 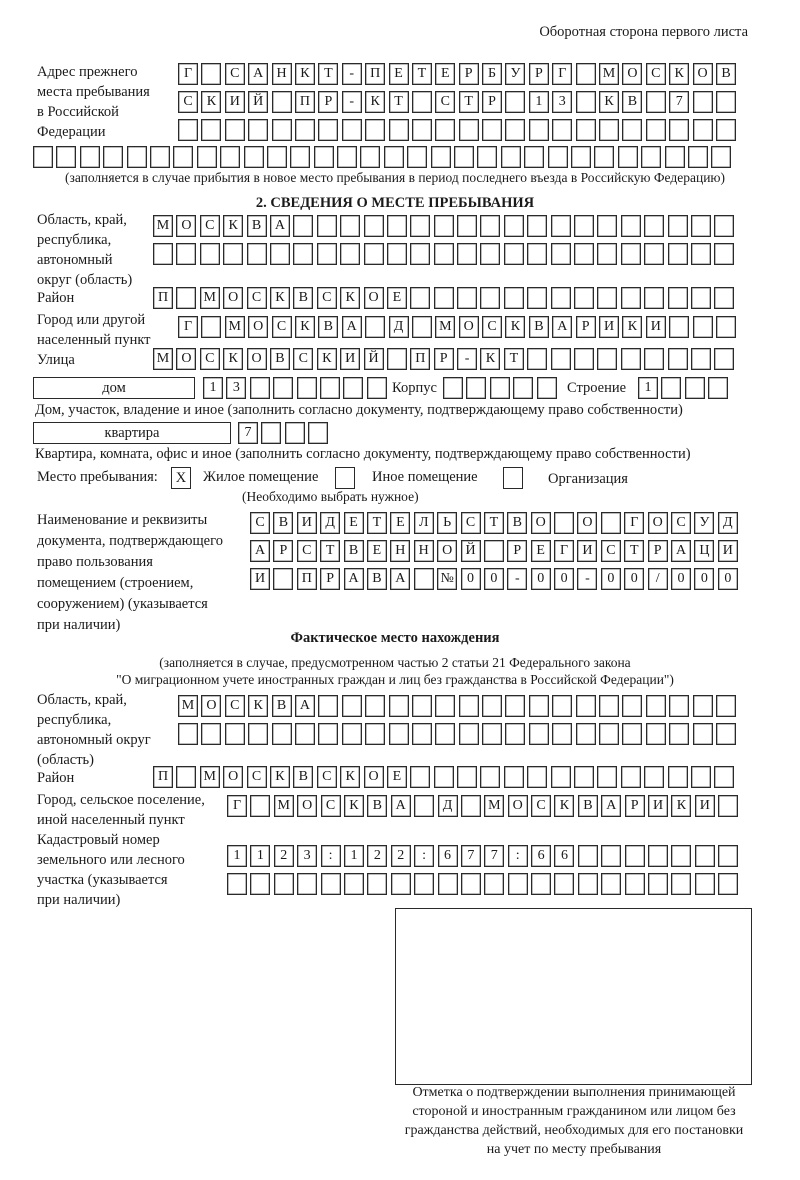 I want to click on char-cell: Й, so click(x=470, y=551).